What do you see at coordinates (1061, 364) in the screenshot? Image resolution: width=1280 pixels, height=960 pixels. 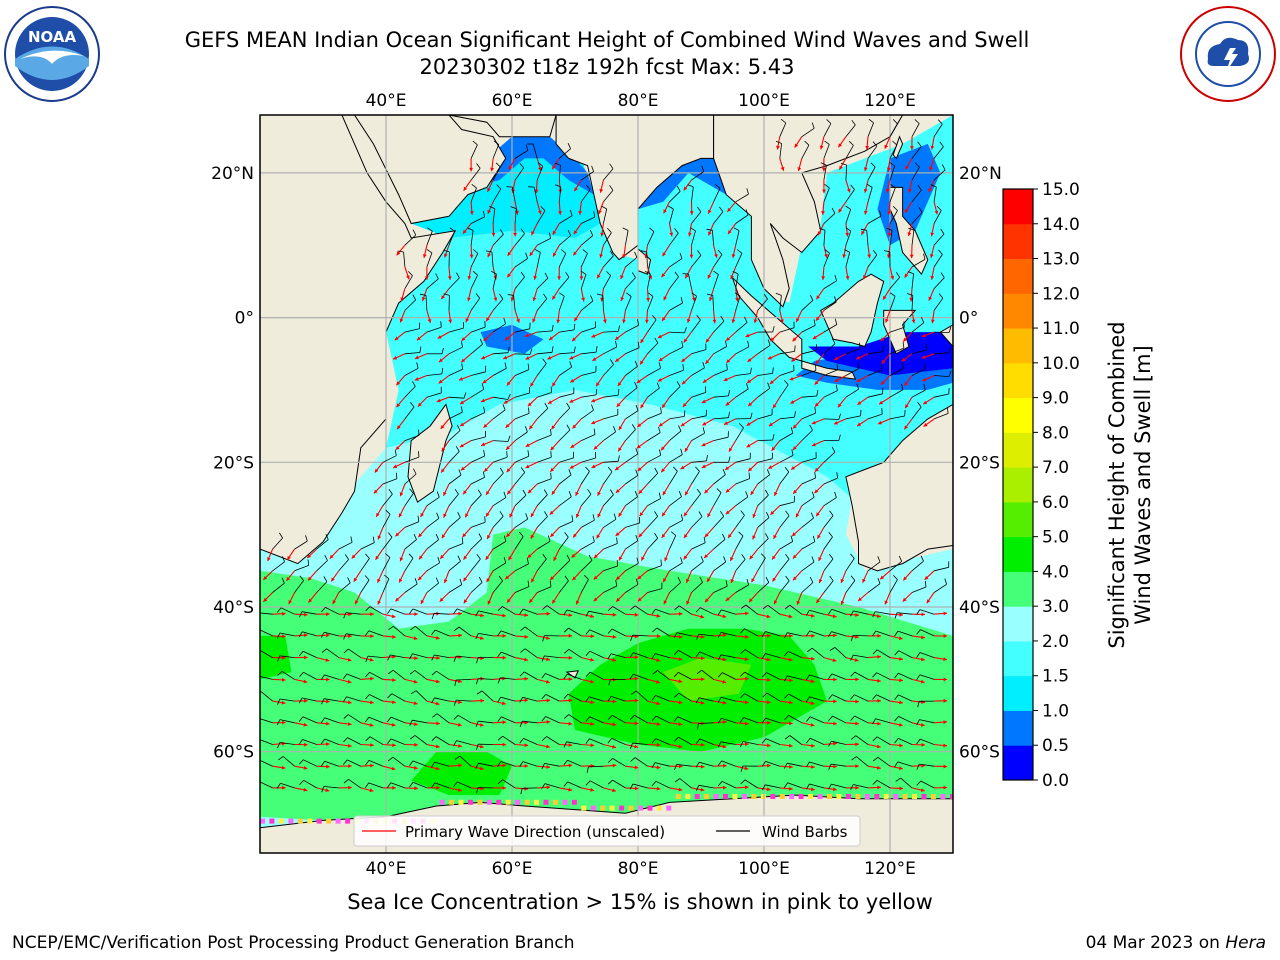 I see `colorbar-tick-label: 10.0` at bounding box center [1061, 364].